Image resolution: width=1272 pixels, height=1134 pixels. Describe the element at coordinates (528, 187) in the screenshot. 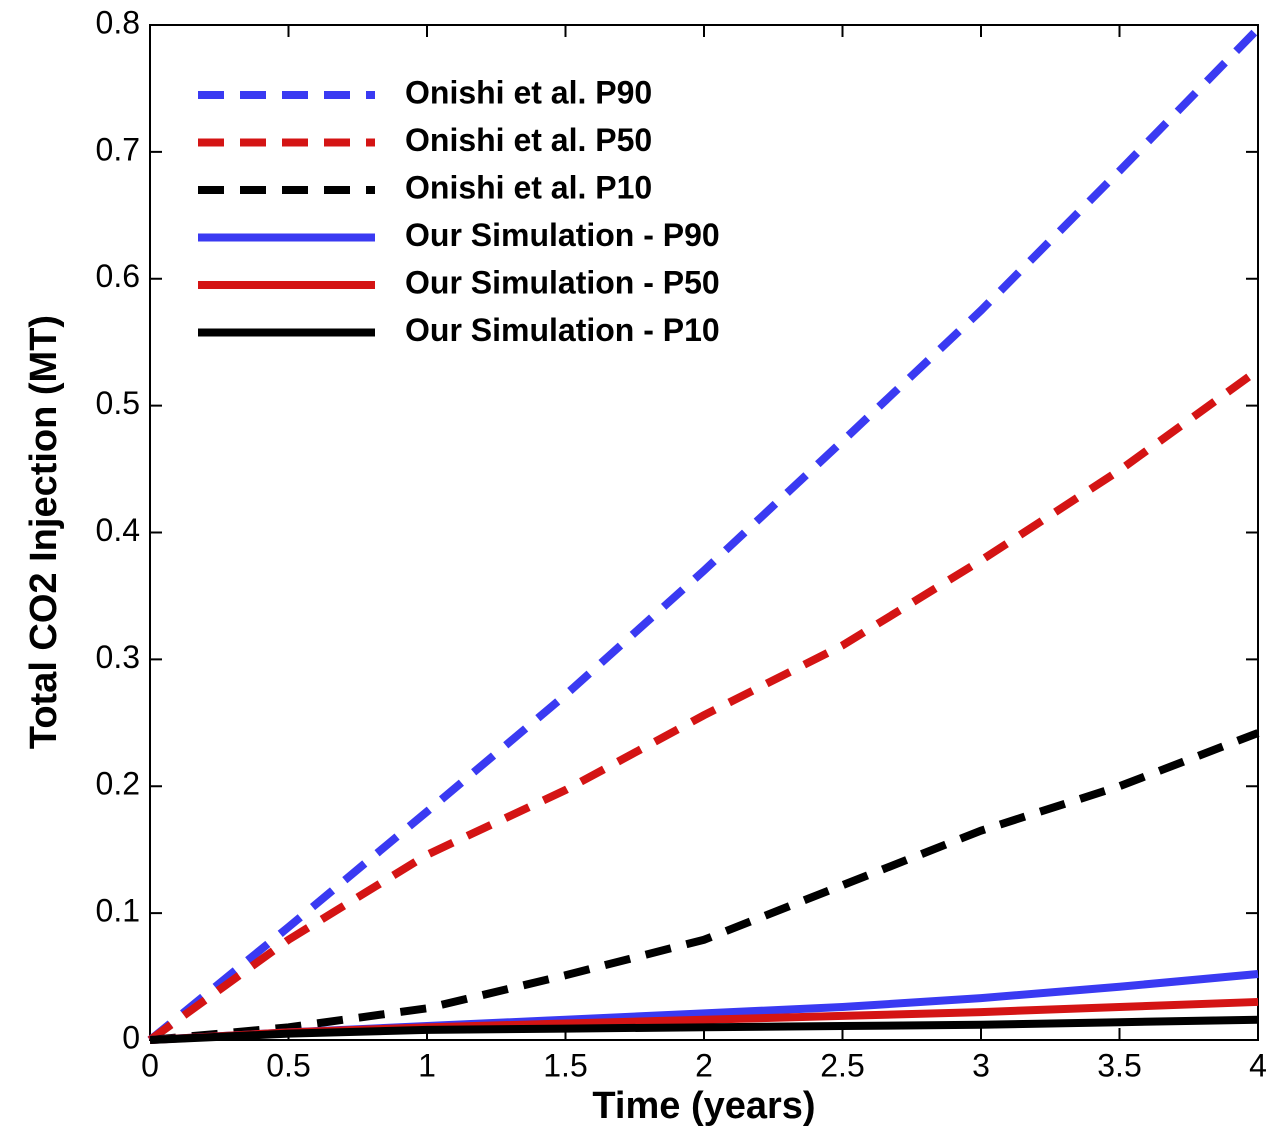

I see `legend-label: Onishi et al. P10` at that location.